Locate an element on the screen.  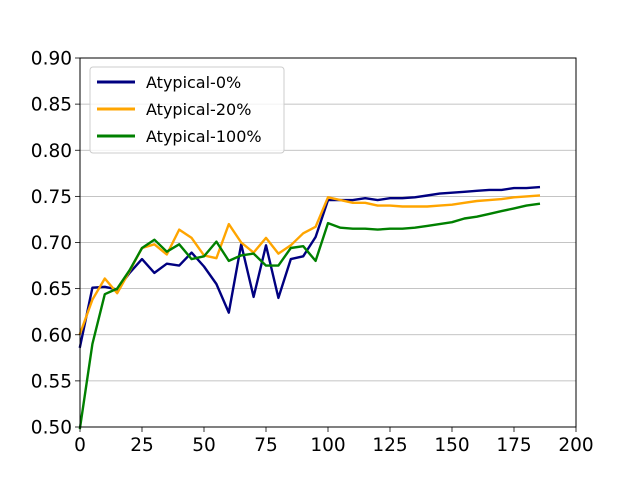
y-axis-ticks: 0.50 0.55 0.60 0.65 0.70 0.75 0.80 0.85 0.90 is located at coordinates (55, 244).